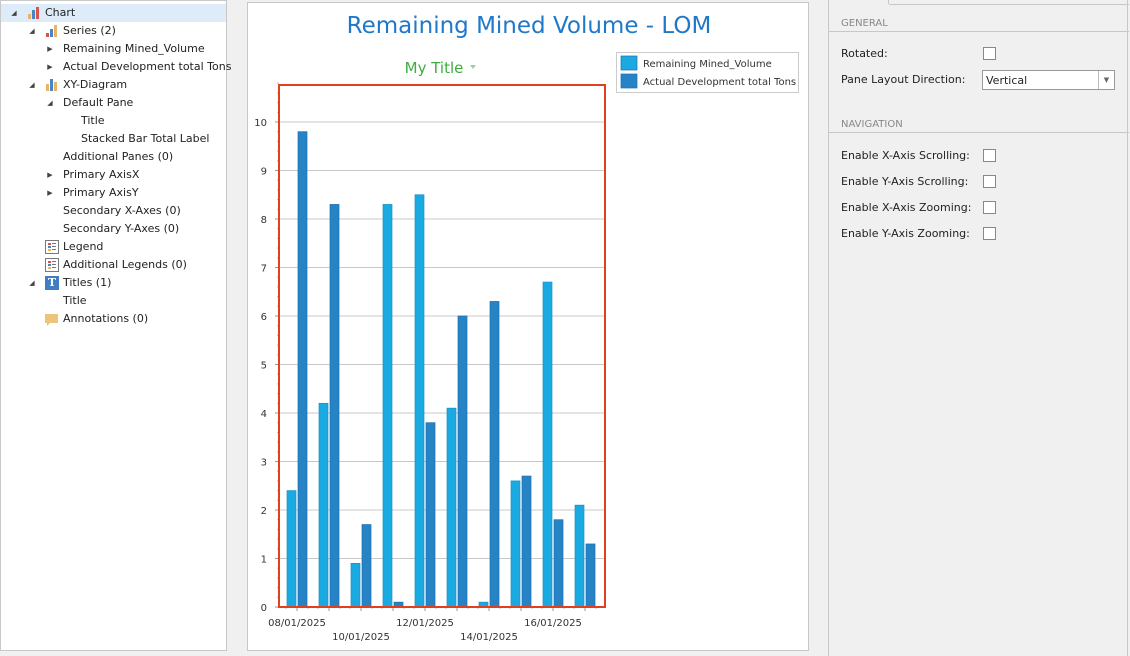 The width and height of the screenshot is (1130, 656). I want to click on tree-item-label: Actual Development total Tons, so click(147, 66).